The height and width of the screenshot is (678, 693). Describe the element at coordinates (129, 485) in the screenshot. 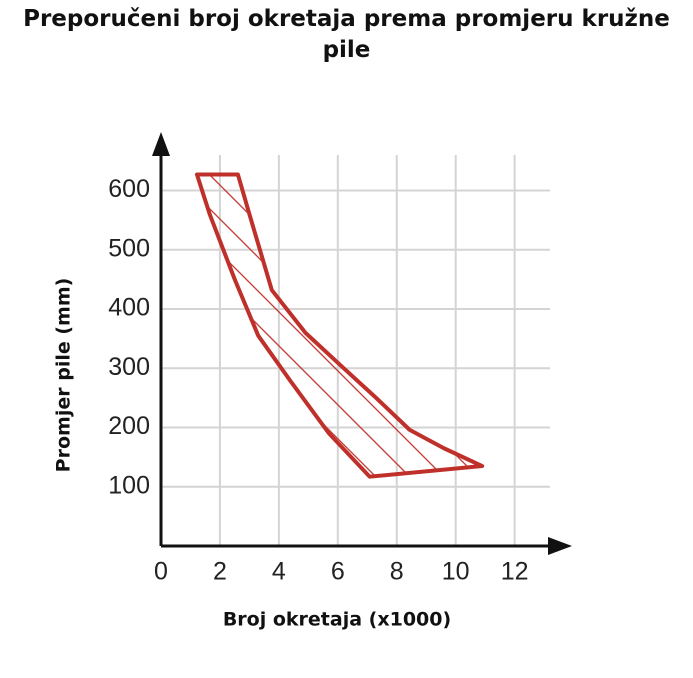

I see `y-tick-label: 100` at that location.